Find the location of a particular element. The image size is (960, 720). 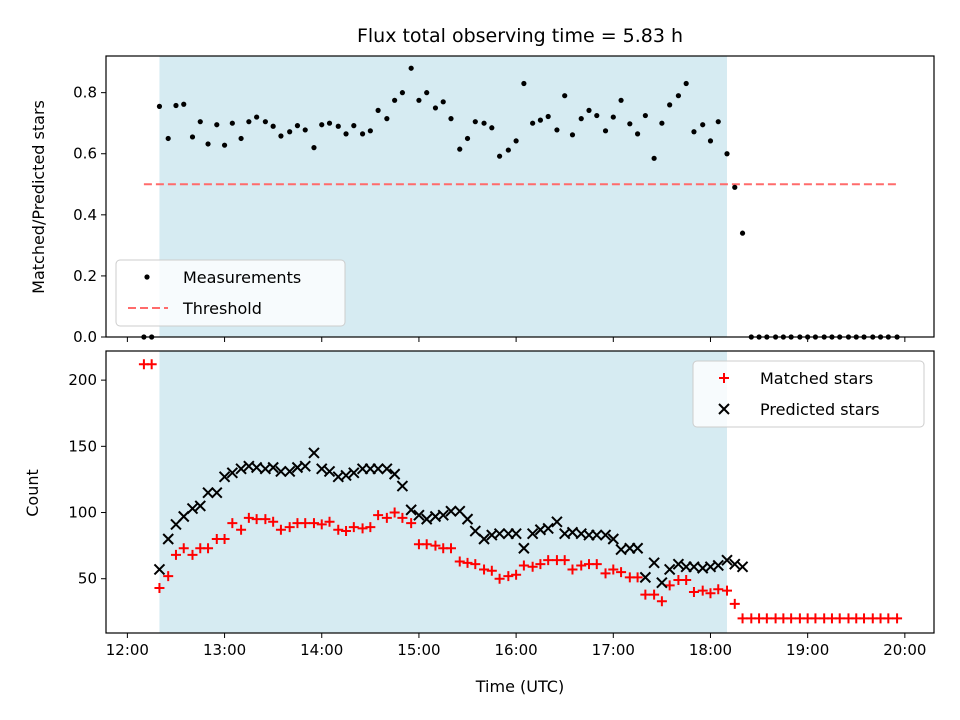

legend-entry: Threshold is located at coordinates (195, 308).